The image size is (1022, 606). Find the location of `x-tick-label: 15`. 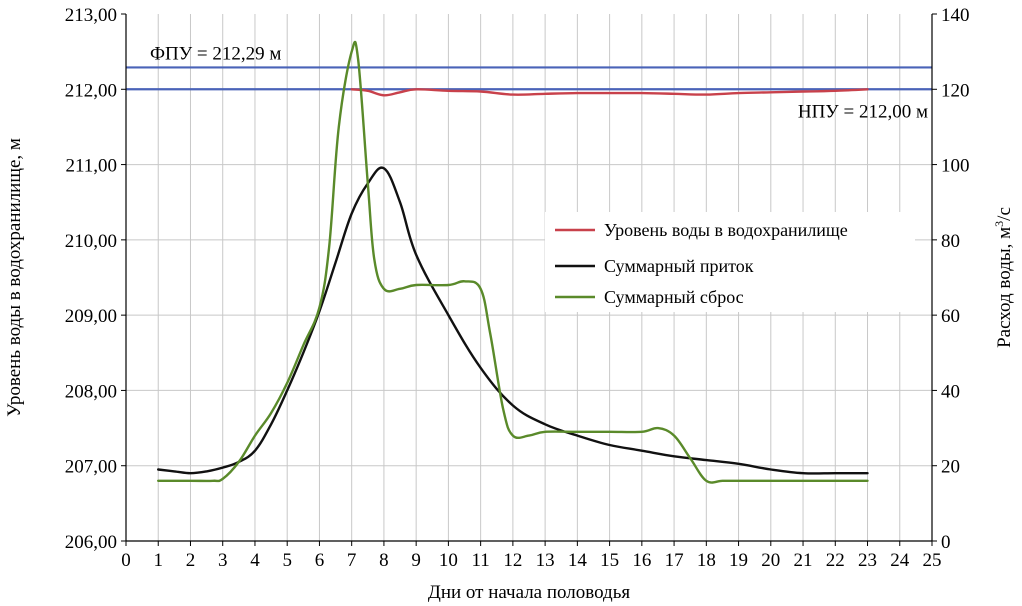

x-tick-label: 15 is located at coordinates (609, 560).